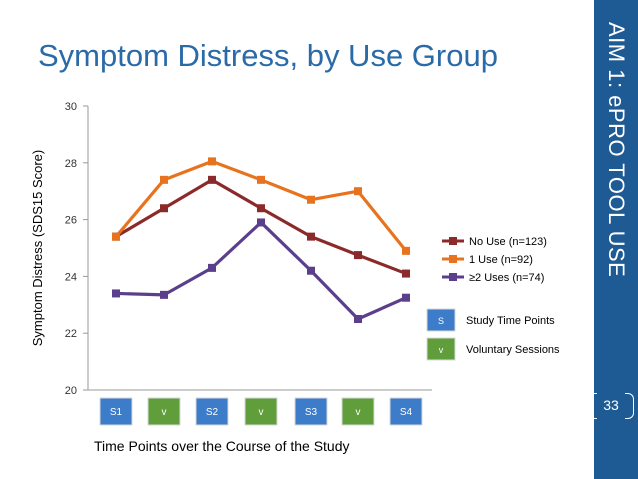  I want to click on page-number: 33, so click(611, 405).